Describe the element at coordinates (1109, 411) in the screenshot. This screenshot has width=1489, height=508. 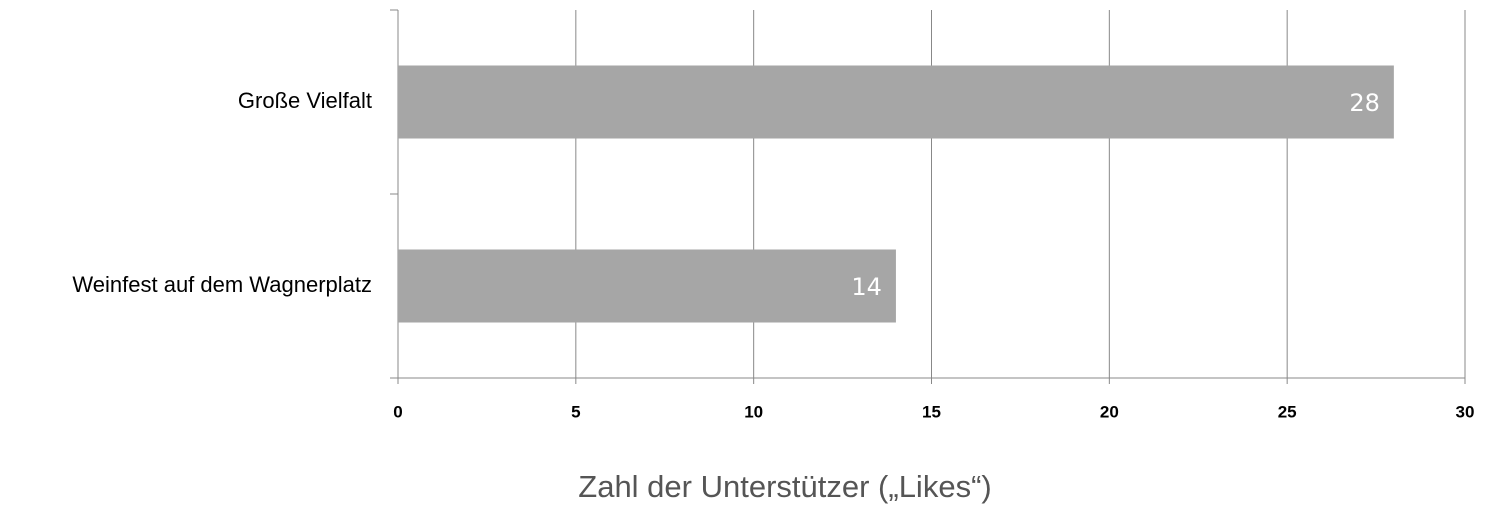
I see `x-tick-label: 20` at that location.